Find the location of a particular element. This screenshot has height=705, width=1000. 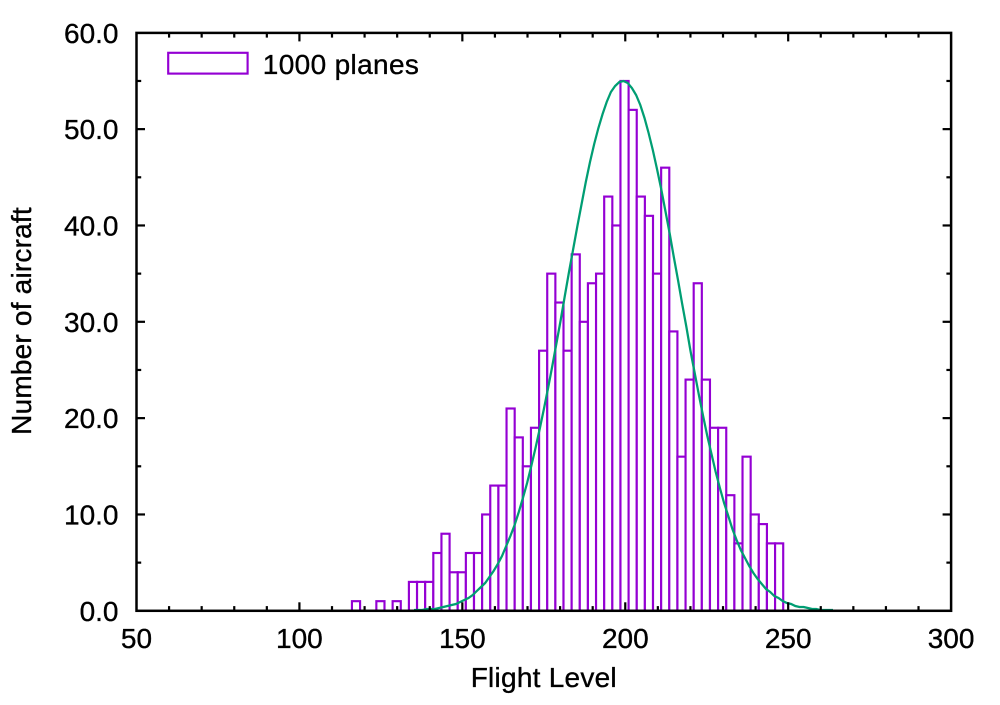

svg-text: 60.0 is located at coordinates (91, 33).